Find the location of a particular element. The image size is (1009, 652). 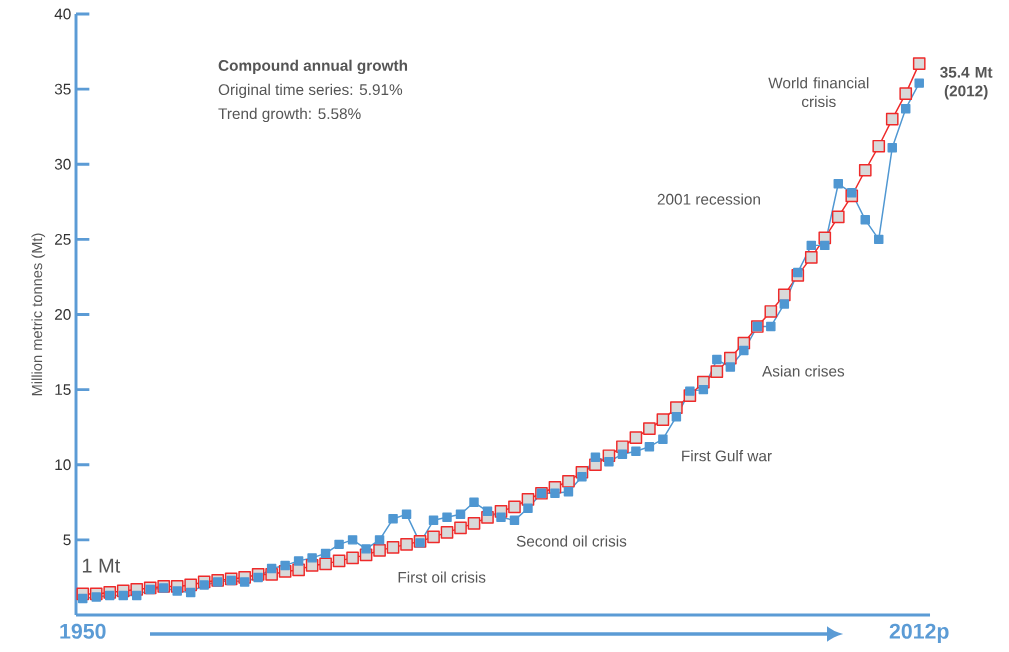

annotation: 1 Mt is located at coordinates (101, 565).